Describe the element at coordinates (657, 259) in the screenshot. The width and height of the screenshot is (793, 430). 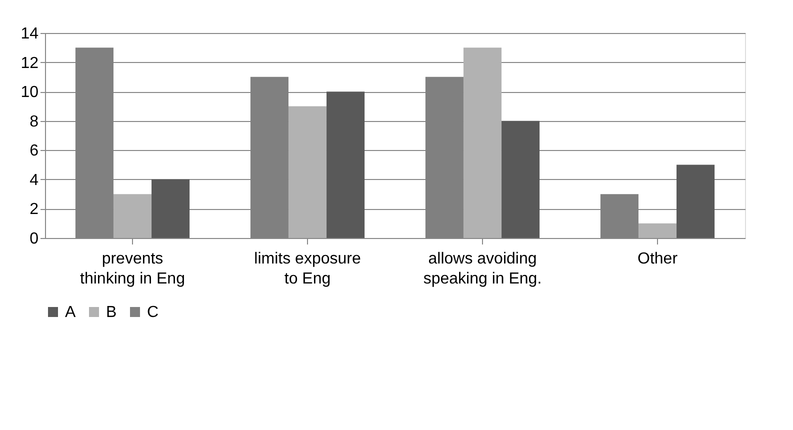
I see `x-tick-label: Other` at that location.